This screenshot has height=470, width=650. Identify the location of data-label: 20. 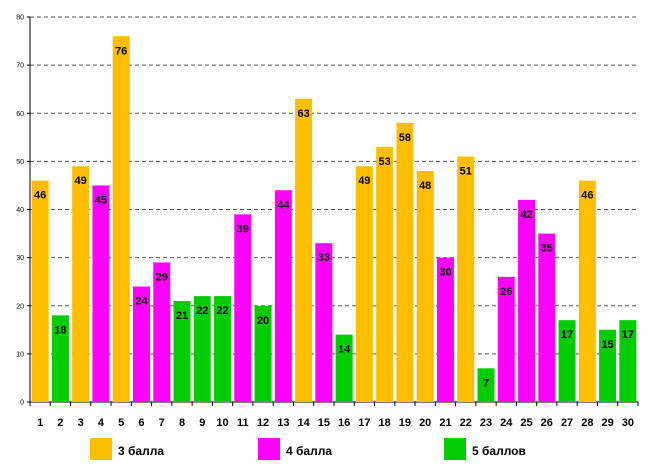
(263, 321).